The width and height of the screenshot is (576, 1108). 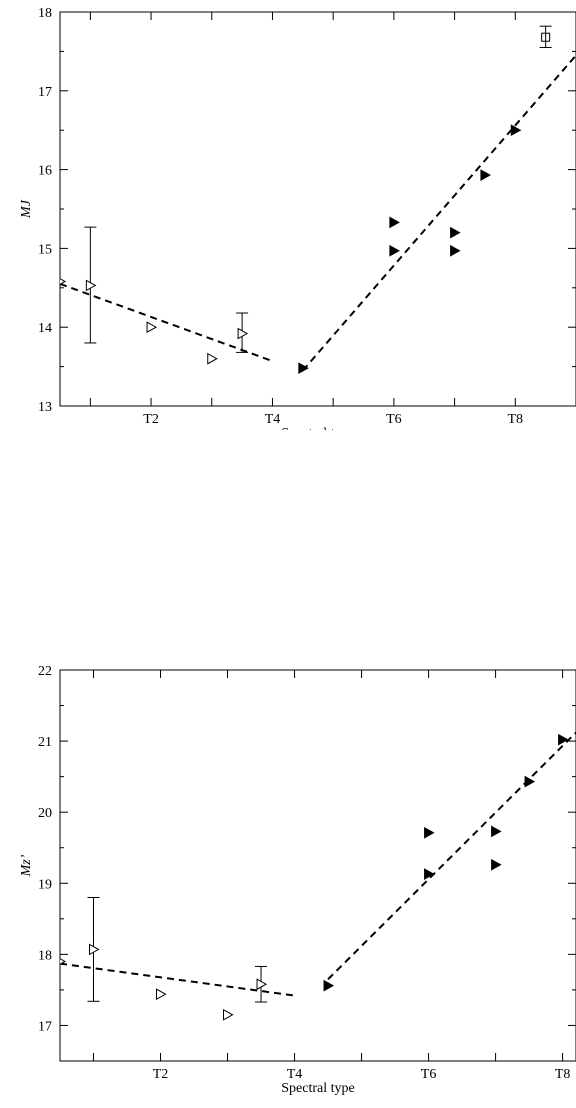 What do you see at coordinates (45, 171) in the screenshot?
I see `y-tick-label: 16` at bounding box center [45, 171].